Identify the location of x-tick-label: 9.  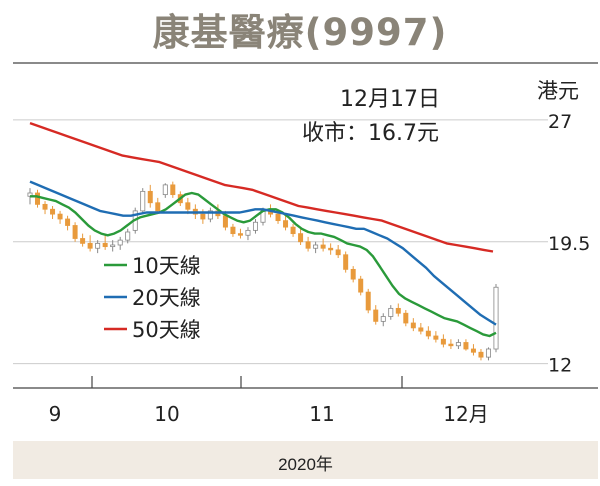
(55, 414).